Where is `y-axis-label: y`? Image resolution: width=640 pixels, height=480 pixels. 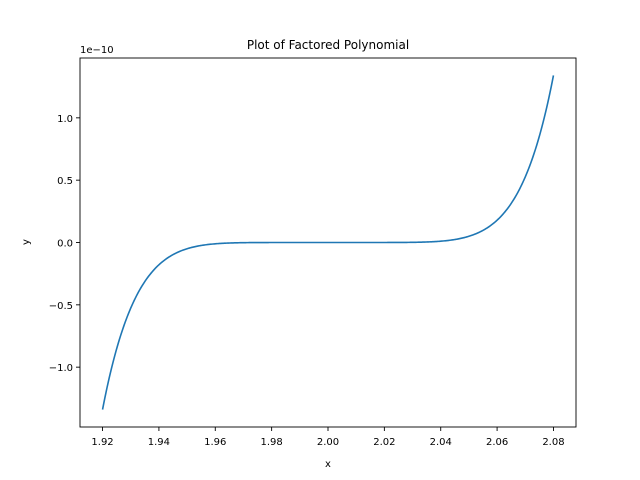
y-axis-label: y is located at coordinates (26, 242).